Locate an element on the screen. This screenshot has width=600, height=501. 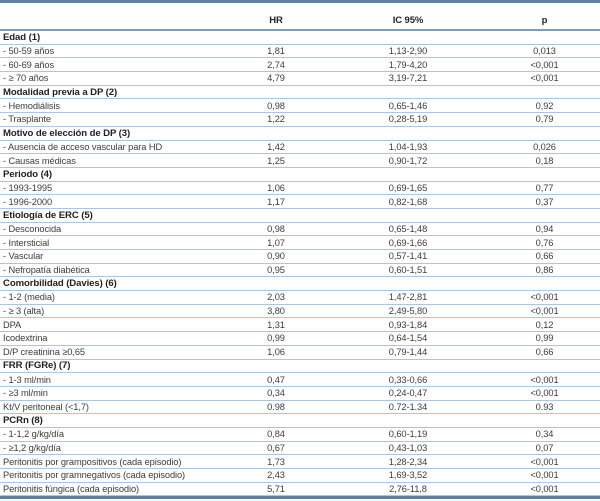
row-label: - 1-2 (media) is located at coordinates (29, 297).